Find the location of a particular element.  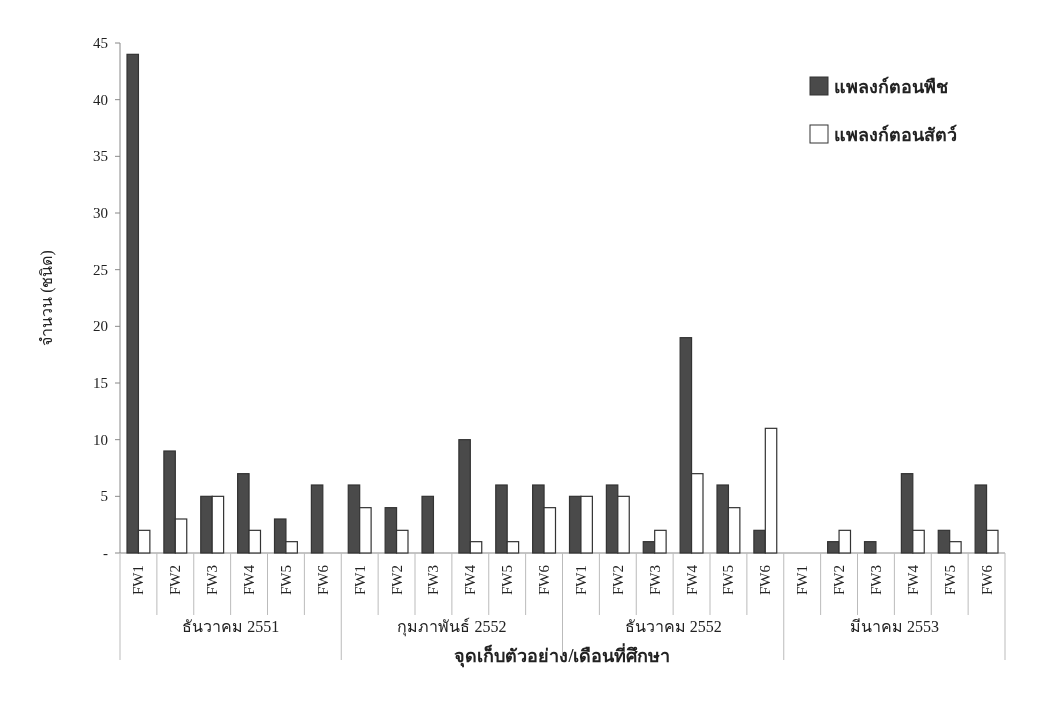

y-tick-label: - is located at coordinates (105, 553).